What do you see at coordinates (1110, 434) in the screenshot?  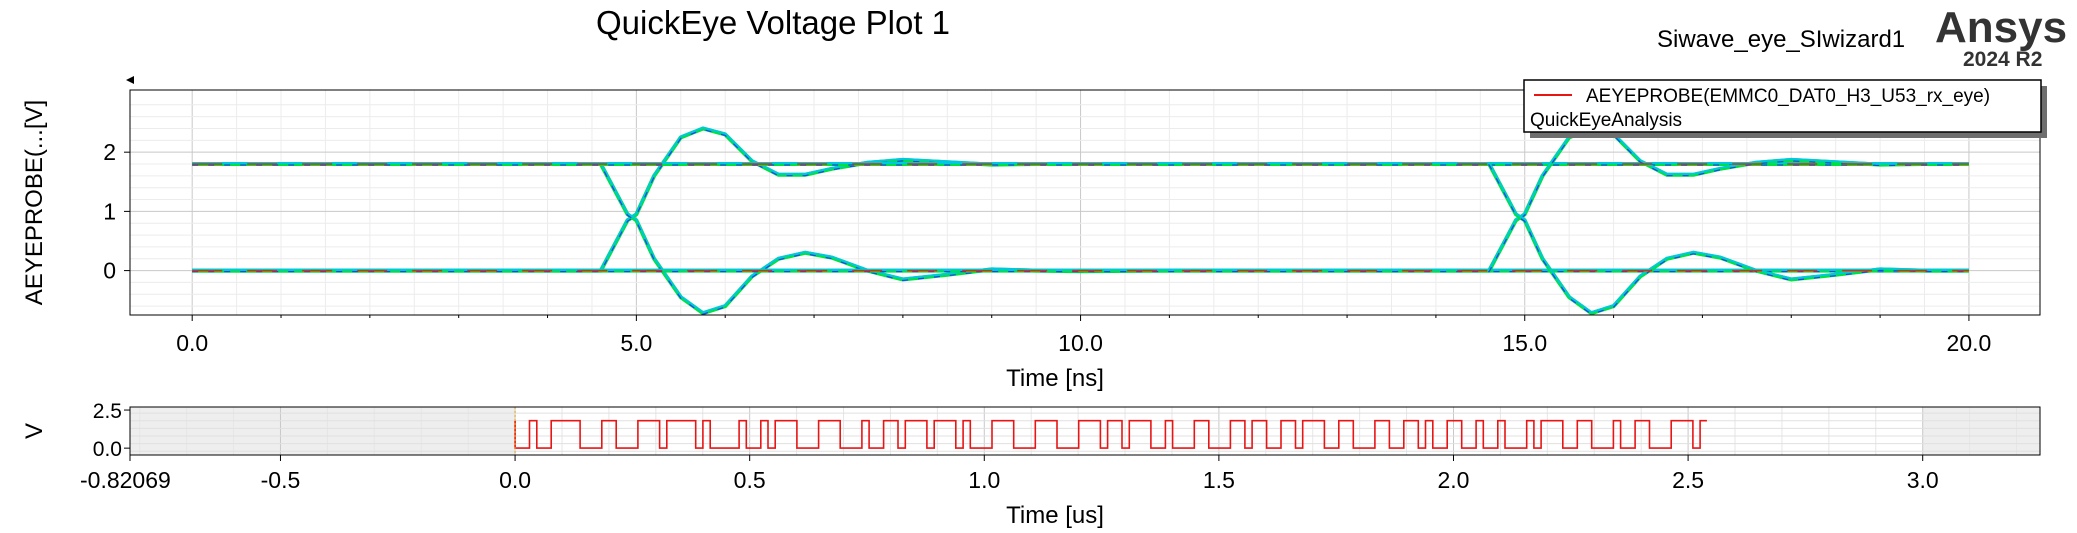 I see `bitstream-trace` at bounding box center [1110, 434].